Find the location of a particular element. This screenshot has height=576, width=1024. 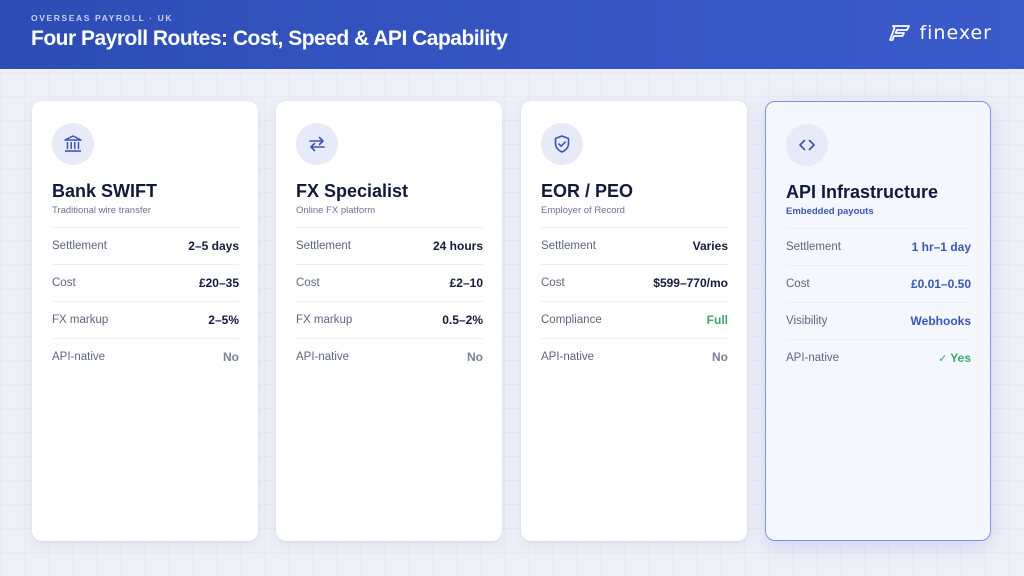

metric-row-cost: Cost £20–35 is located at coordinates (145, 282).